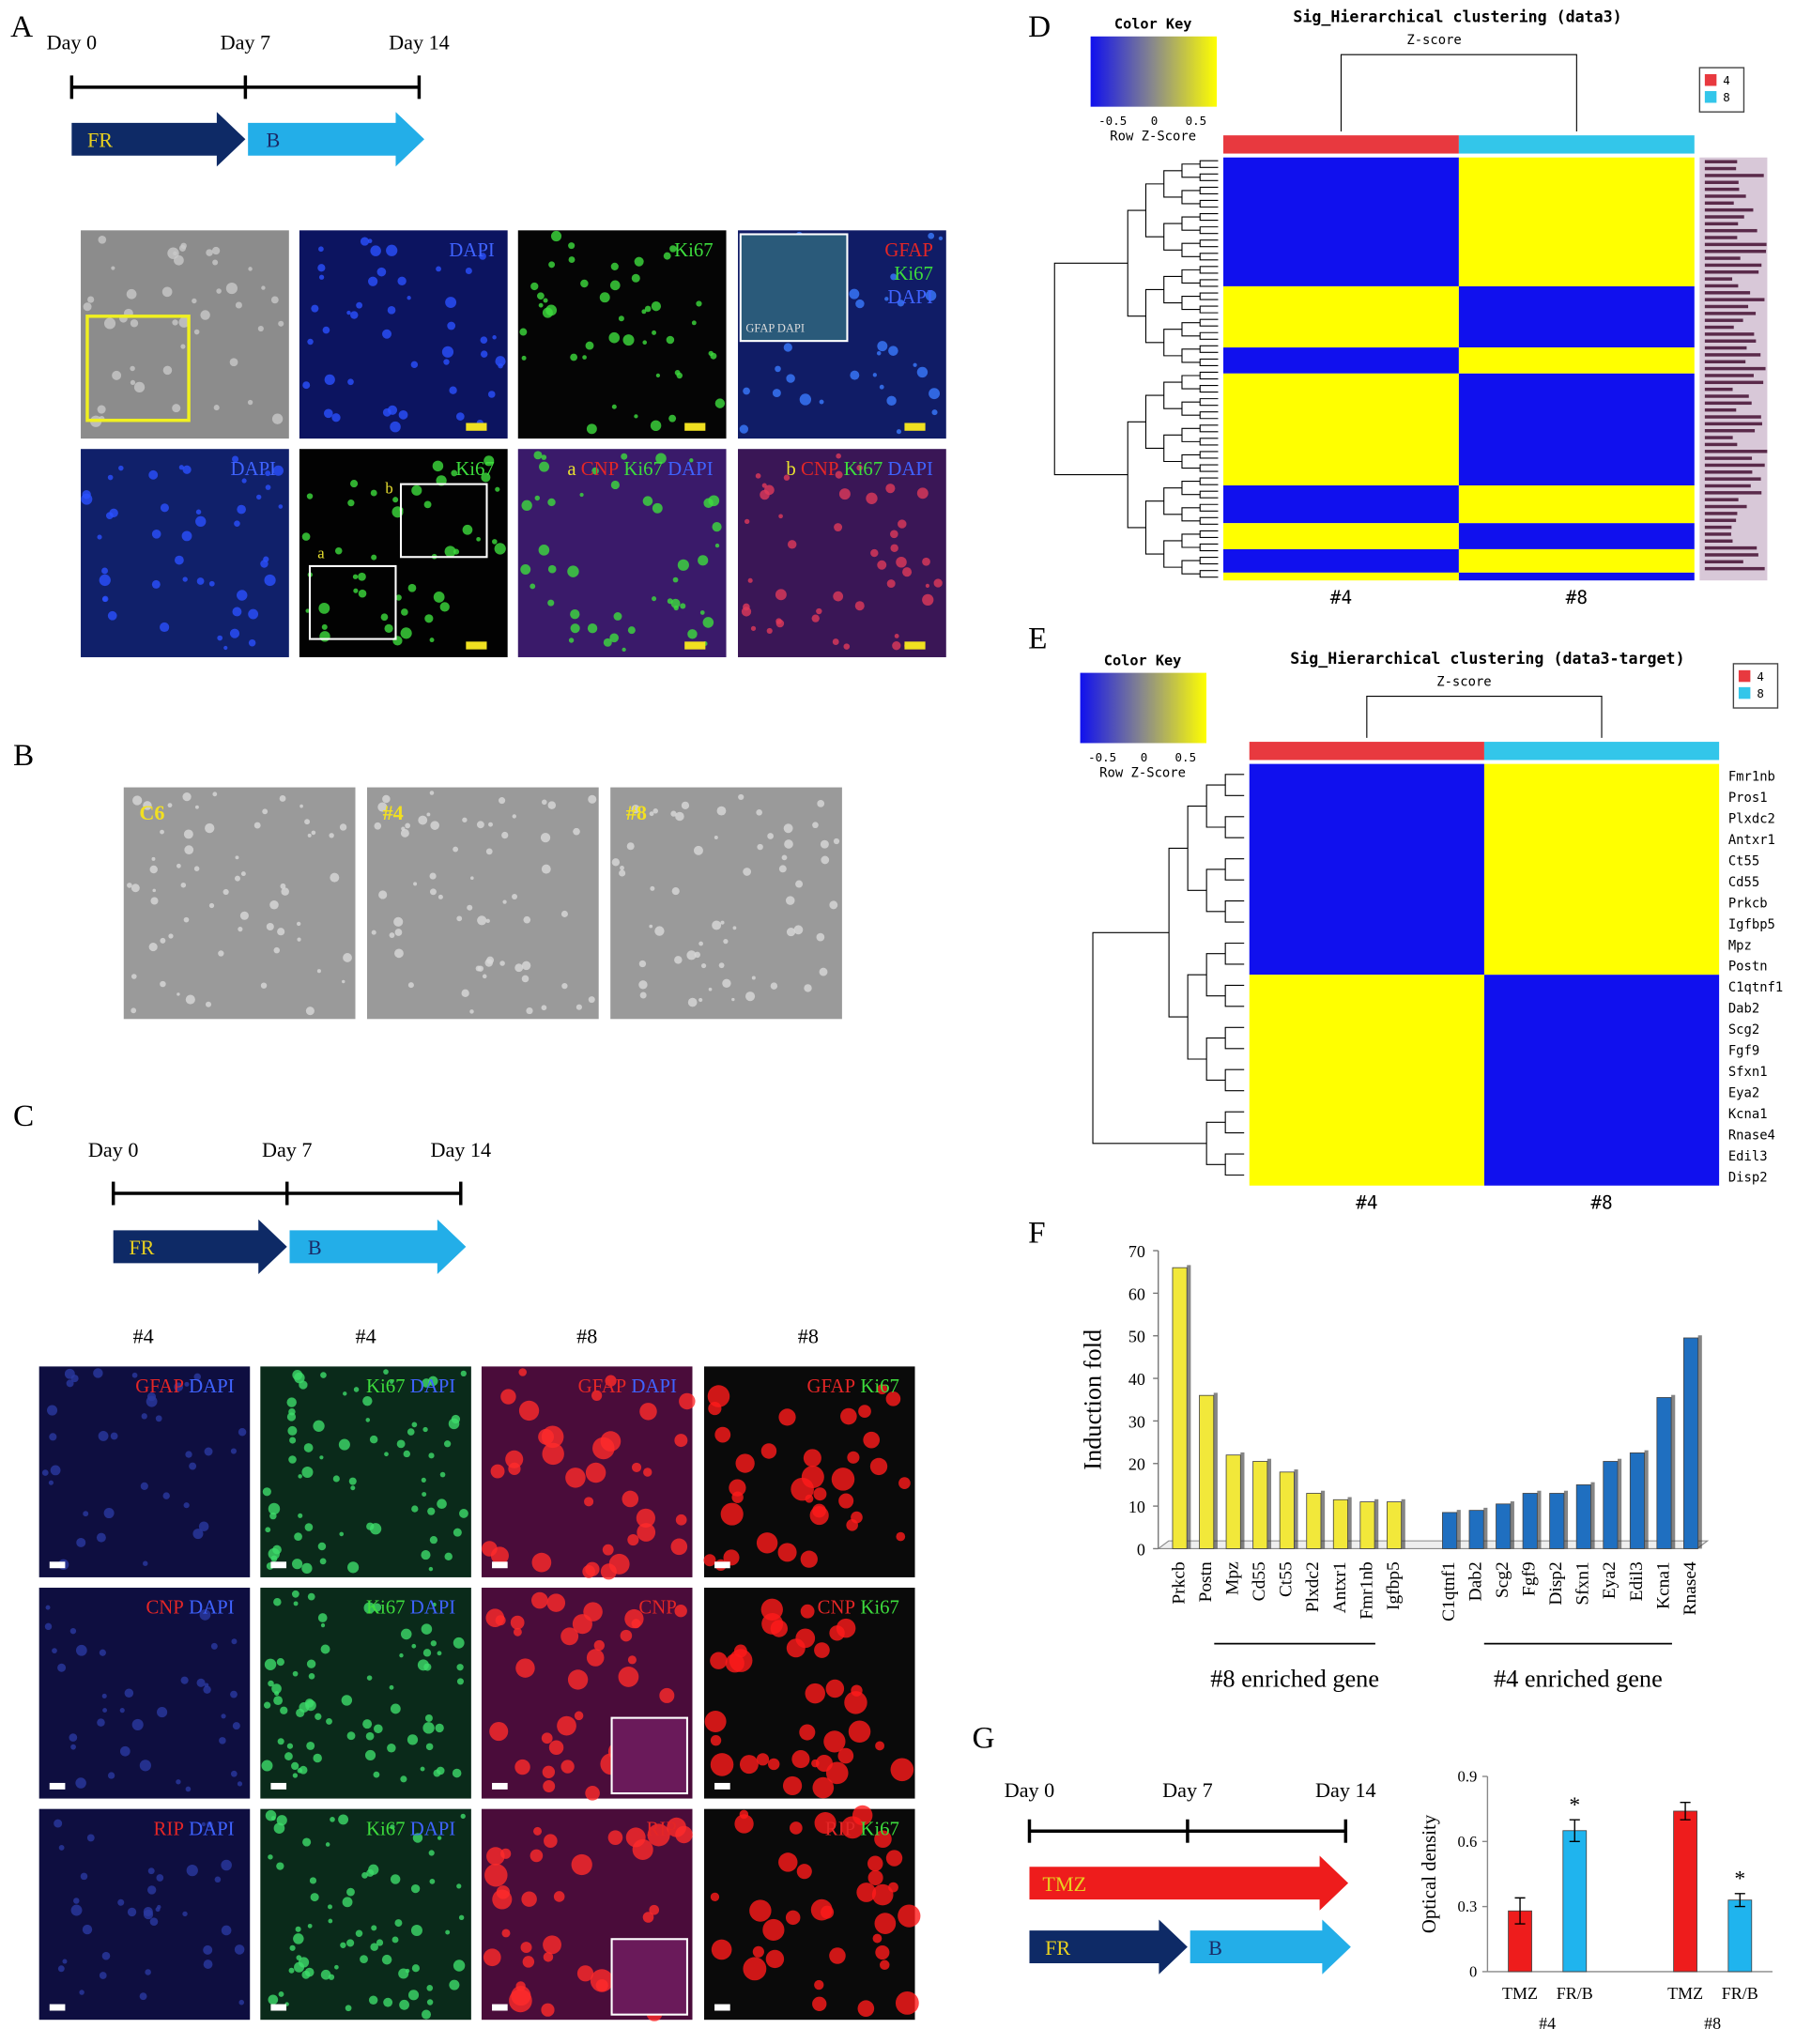  What do you see at coordinates (1530, 1578) in the screenshot?
I see `x-tick-label: Fgf9` at bounding box center [1530, 1578].